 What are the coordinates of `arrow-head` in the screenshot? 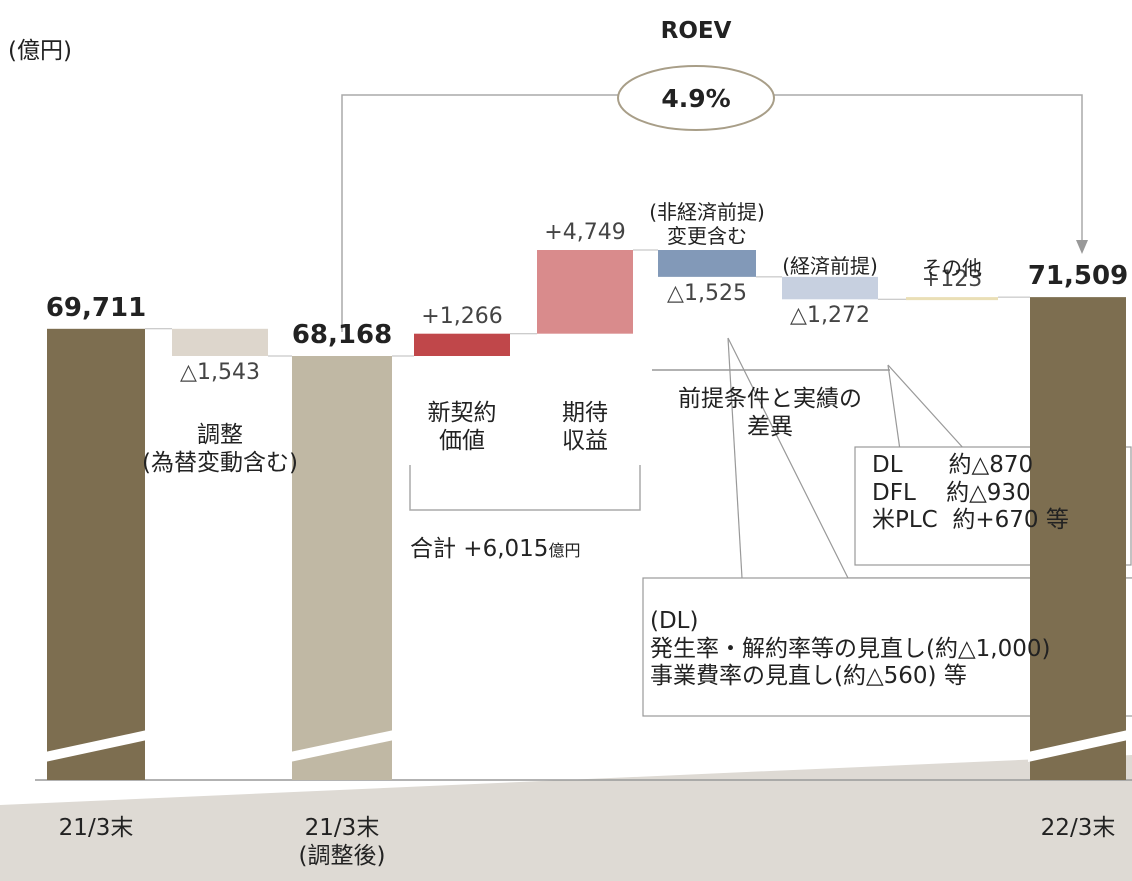 It's located at (1082, 247).